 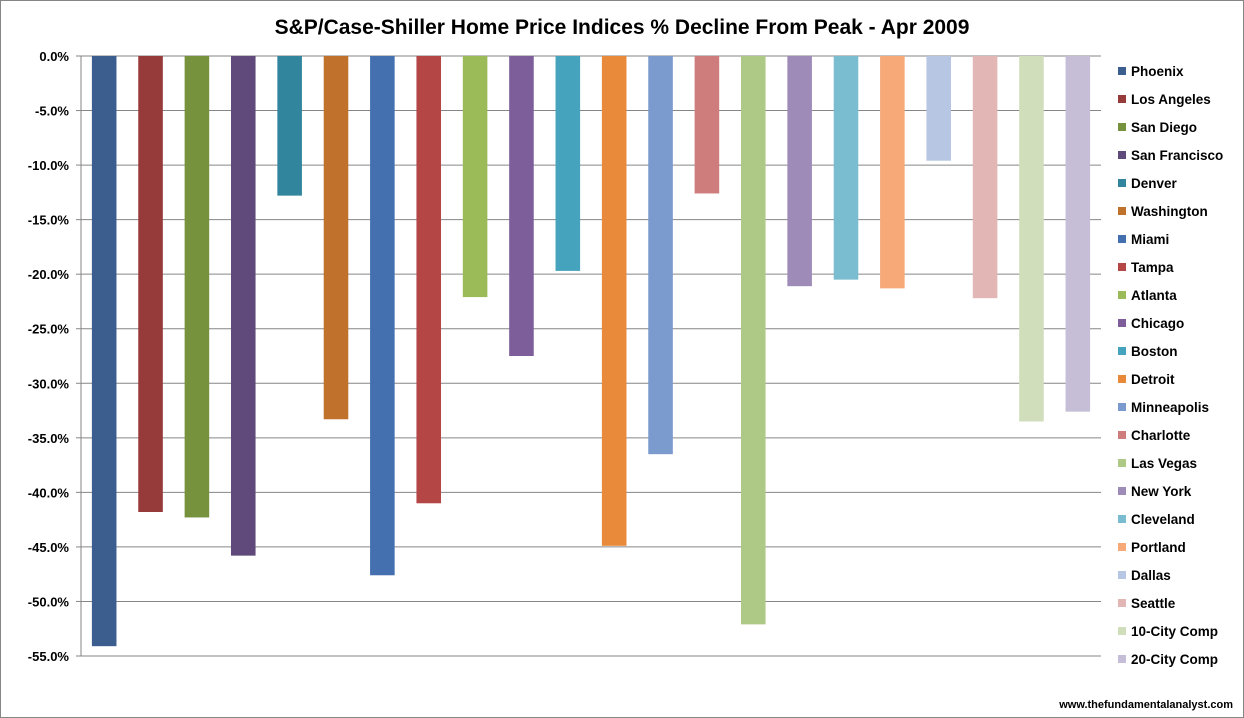 I want to click on legend-label: Denver, so click(x=1154, y=183).